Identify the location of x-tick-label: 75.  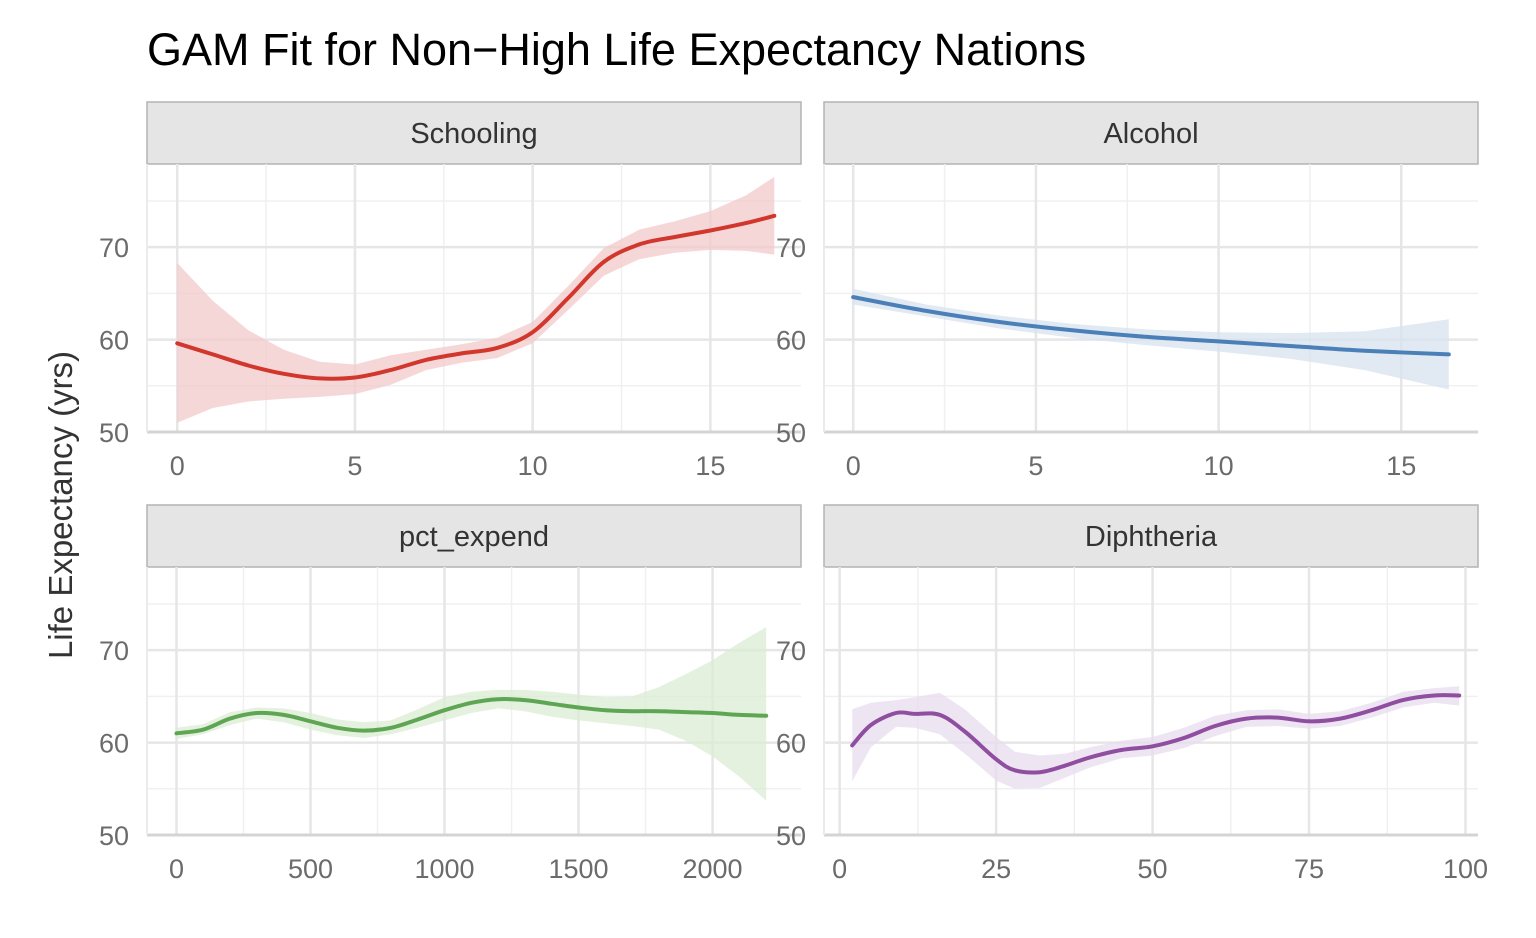
(1309, 869).